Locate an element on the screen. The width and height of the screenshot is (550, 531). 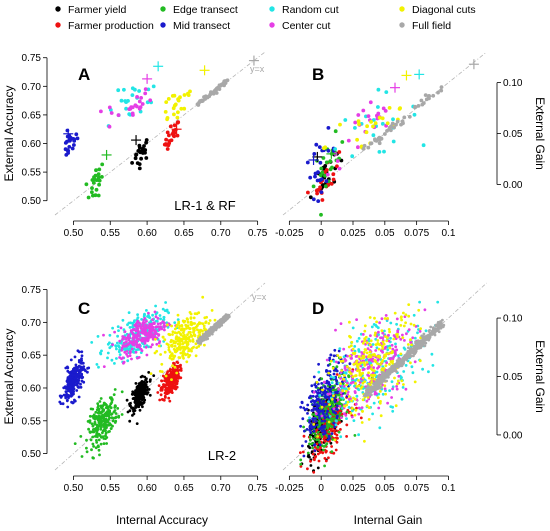
x-tick-label: -0.025 is located at coordinates (289, 233).